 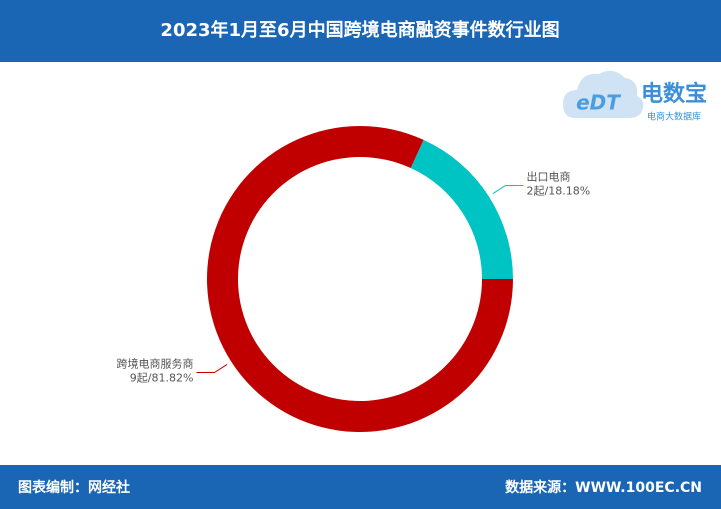 I want to click on footer-right: 数据来源：WWW.100EC.CN, so click(x=603, y=487).